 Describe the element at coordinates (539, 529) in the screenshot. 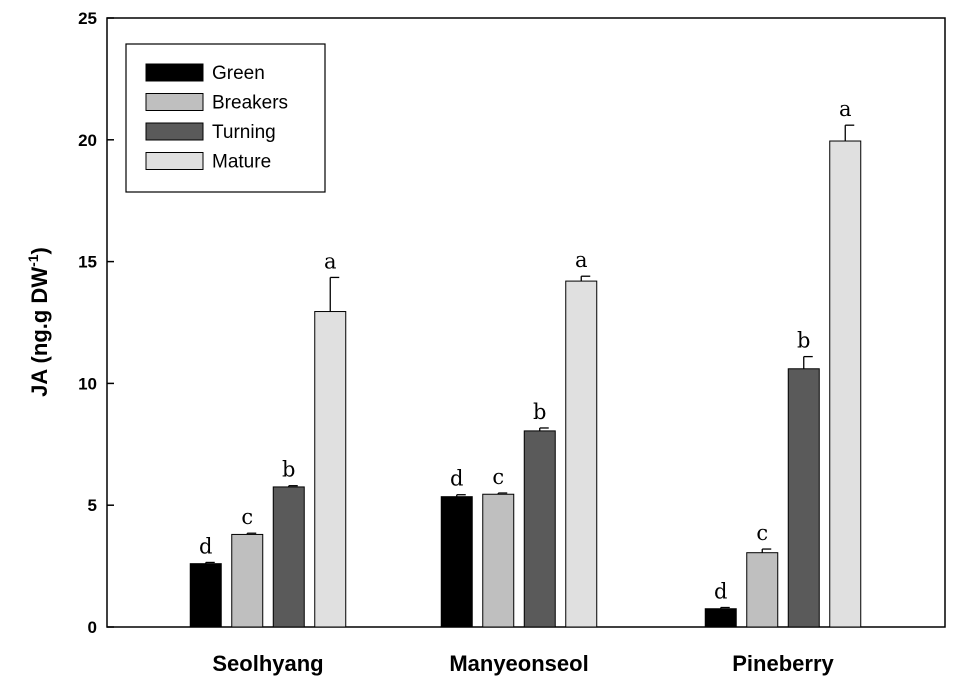

I see `bar-turning-manyeonseol` at that location.